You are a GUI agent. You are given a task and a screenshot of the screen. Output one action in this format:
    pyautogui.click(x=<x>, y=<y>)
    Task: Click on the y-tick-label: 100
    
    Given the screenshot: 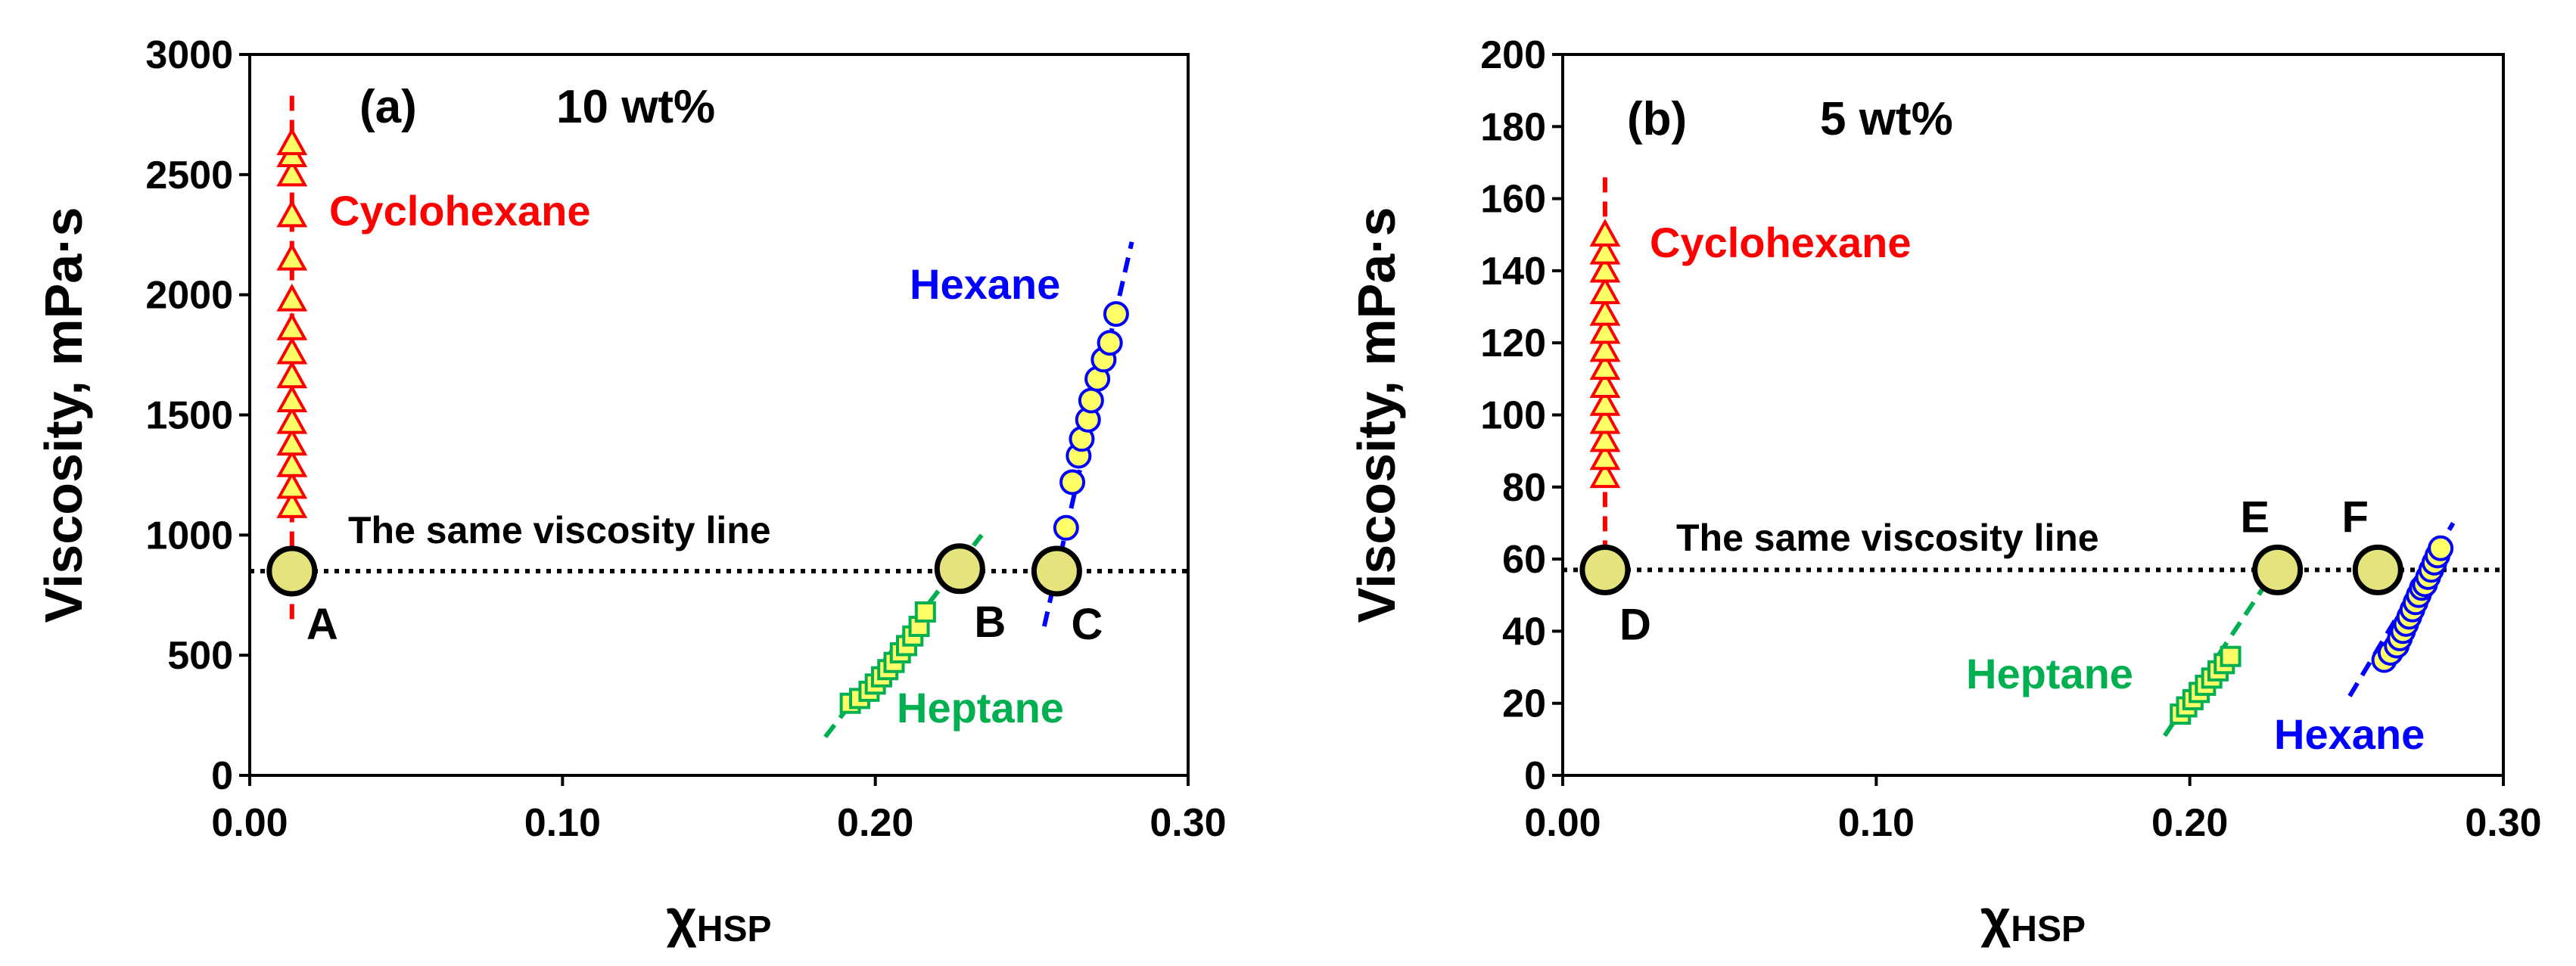 What is the action you would take?
    pyautogui.click(x=1513, y=416)
    